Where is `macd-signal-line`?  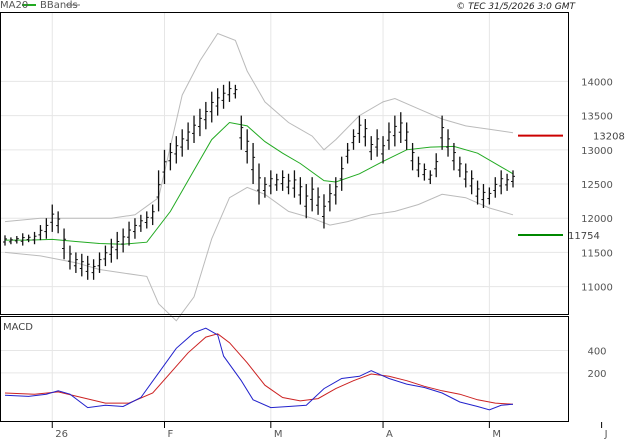 macd-signal-line is located at coordinates (259, 369).